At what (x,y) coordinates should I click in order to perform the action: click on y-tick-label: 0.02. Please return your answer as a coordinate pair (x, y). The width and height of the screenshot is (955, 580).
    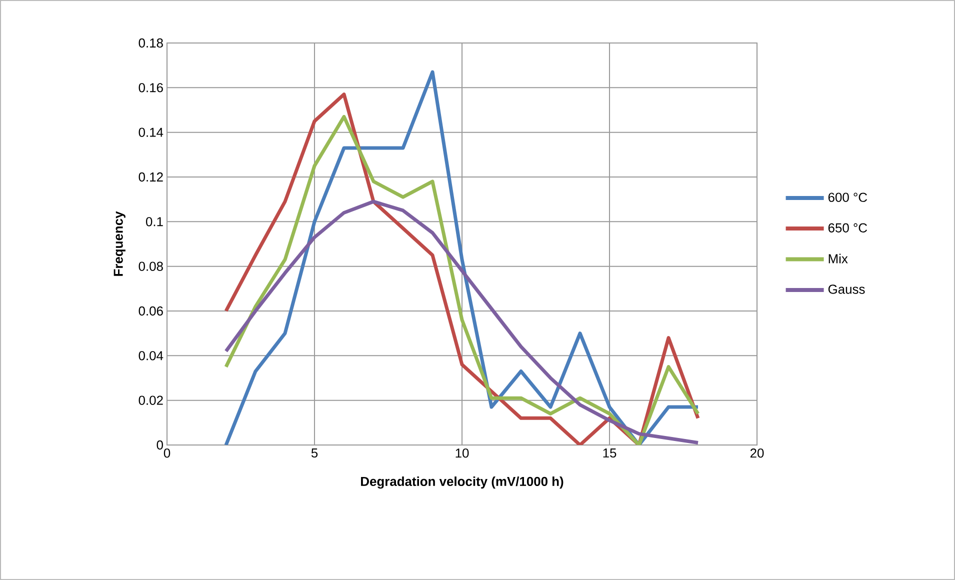
    Looking at the image, I should click on (150, 400).